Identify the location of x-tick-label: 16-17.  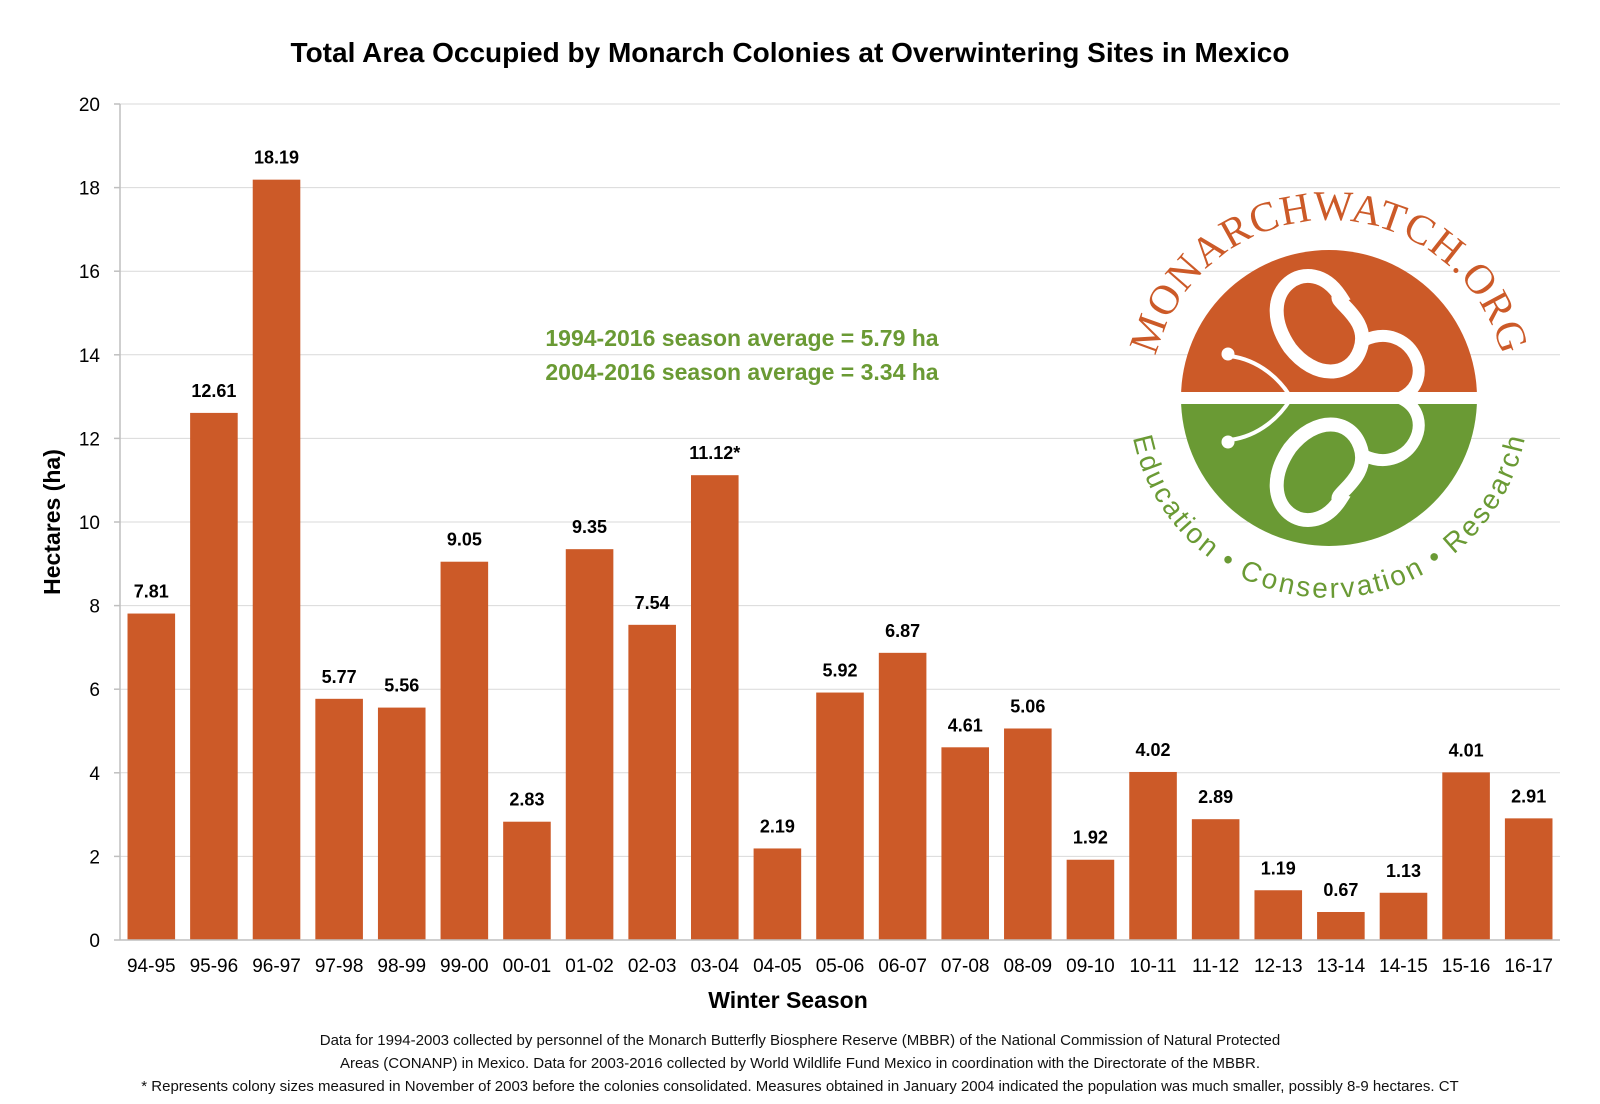
(1528, 966).